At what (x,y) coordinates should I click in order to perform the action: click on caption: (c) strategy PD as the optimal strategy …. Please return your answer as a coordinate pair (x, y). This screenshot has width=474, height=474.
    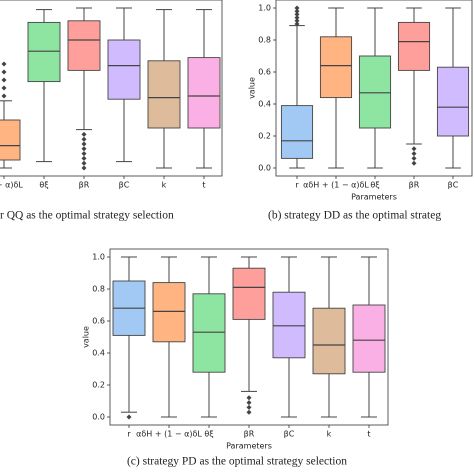
    Looking at the image, I should click on (237, 462).